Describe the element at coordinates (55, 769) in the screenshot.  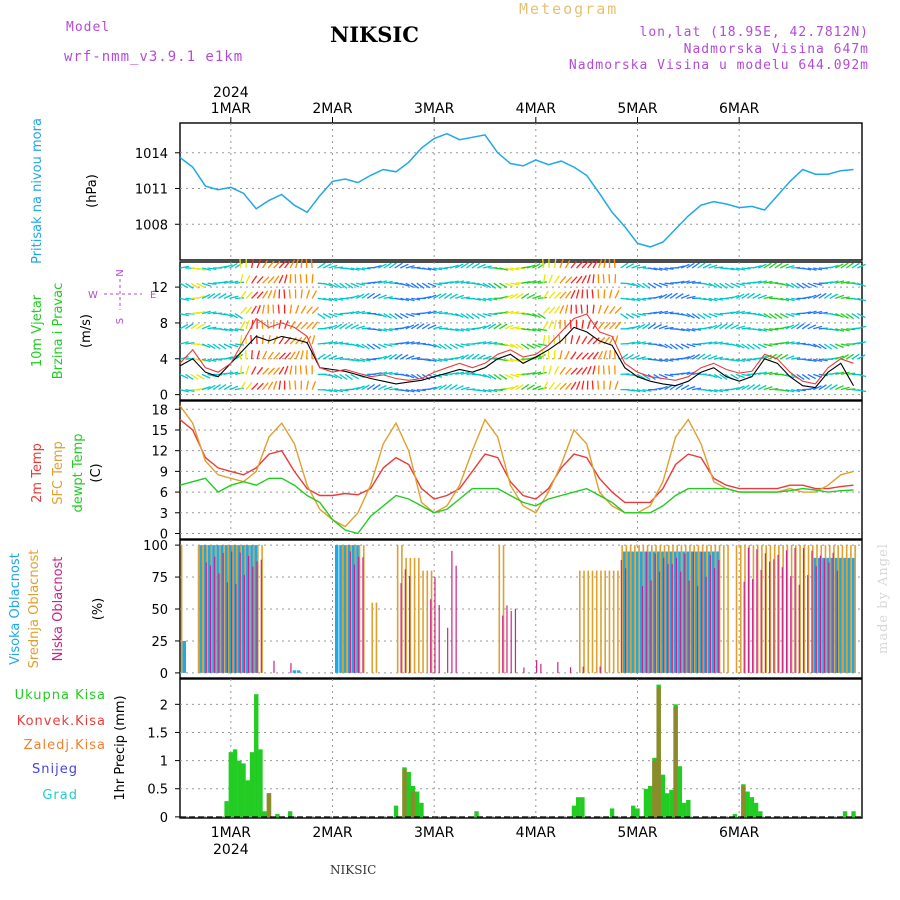
I see `precip-legend-3: Snijeg` at that location.